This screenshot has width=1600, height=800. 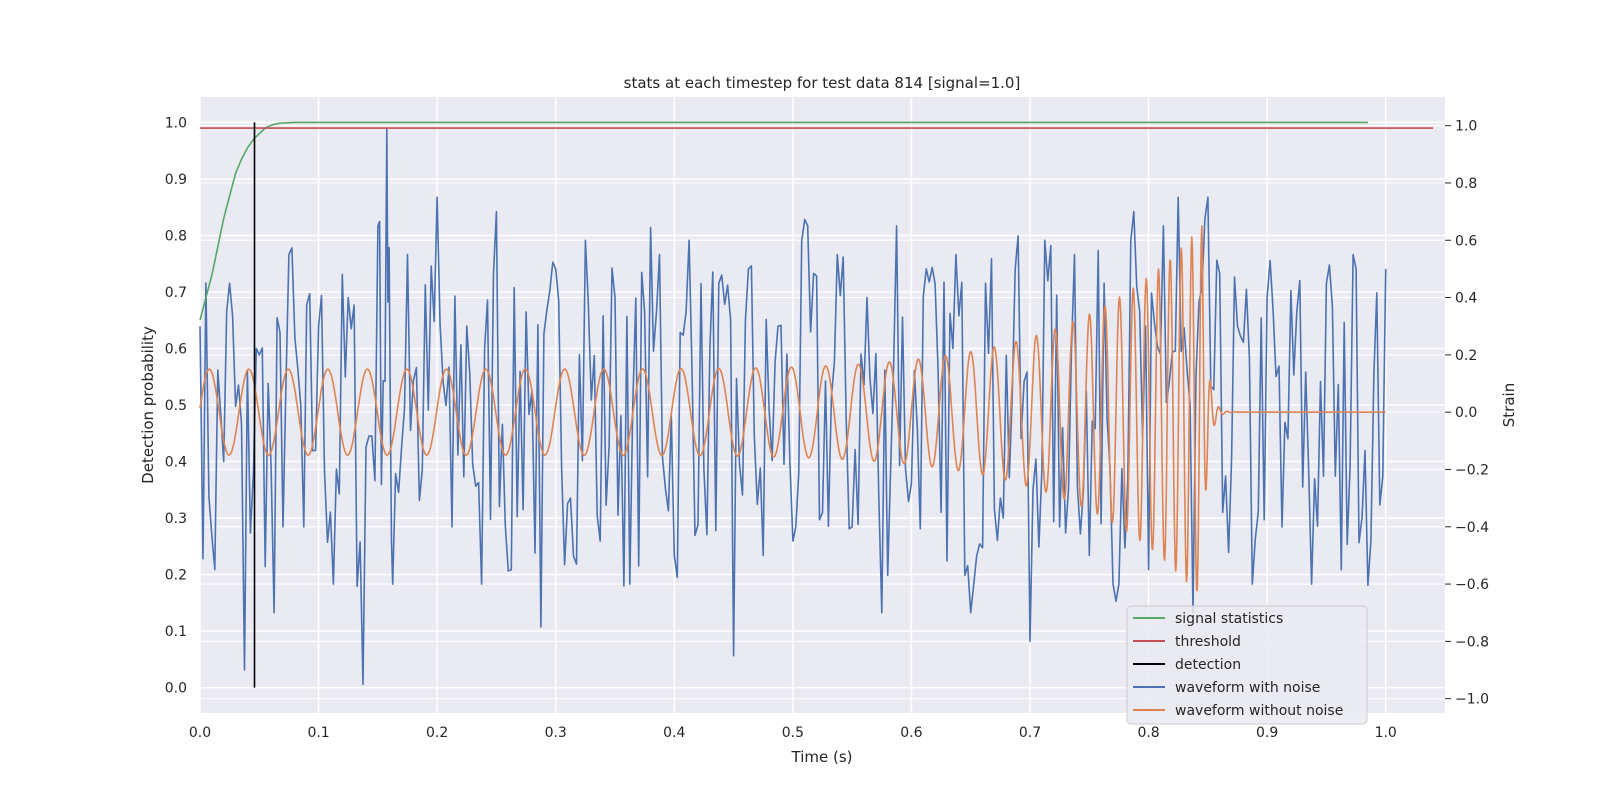 What do you see at coordinates (1247, 688) in the screenshot?
I see `legend-label: waveform with noise` at bounding box center [1247, 688].